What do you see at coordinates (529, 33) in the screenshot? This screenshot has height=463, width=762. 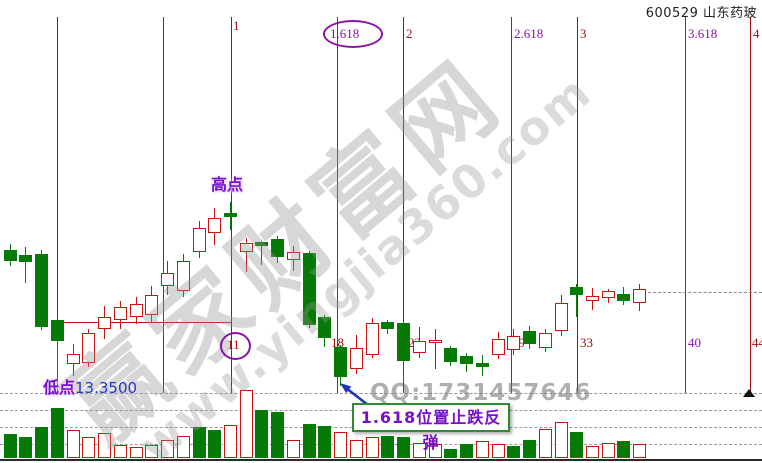 I see `fib-timezone-label: 2.618` at bounding box center [529, 33].